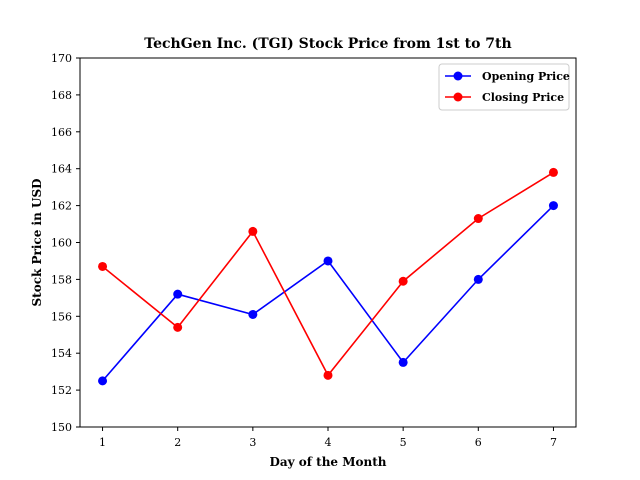 The height and width of the screenshot is (480, 640). I want to click on legend-label: Closing Price, so click(523, 97).